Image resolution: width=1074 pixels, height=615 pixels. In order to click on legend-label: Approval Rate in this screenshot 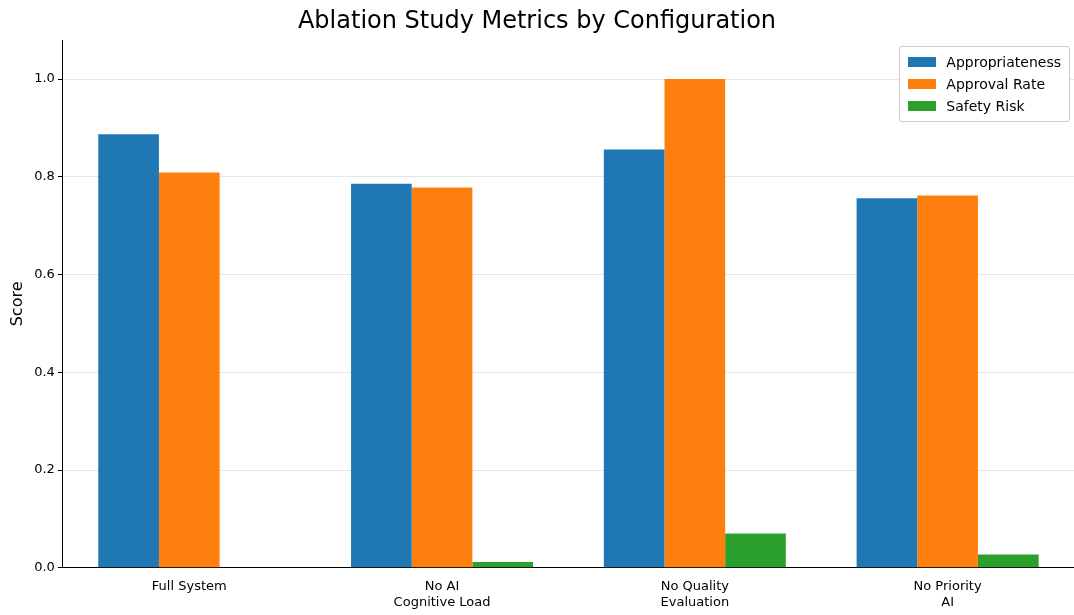, I will do `click(995, 84)`.